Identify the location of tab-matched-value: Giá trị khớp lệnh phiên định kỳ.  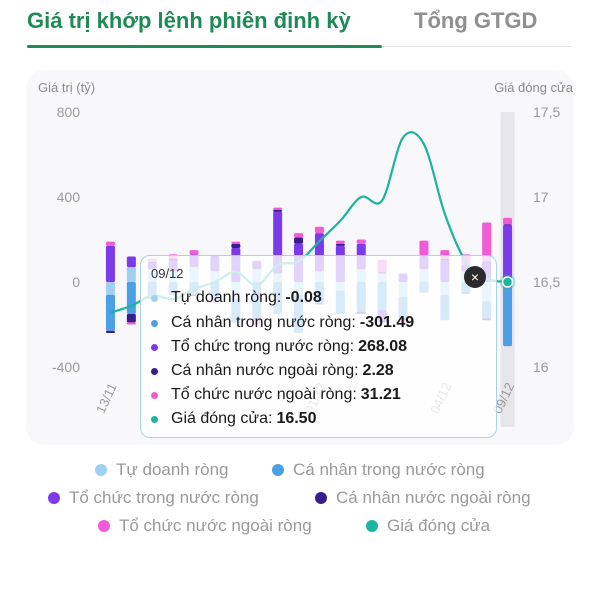
(189, 20).